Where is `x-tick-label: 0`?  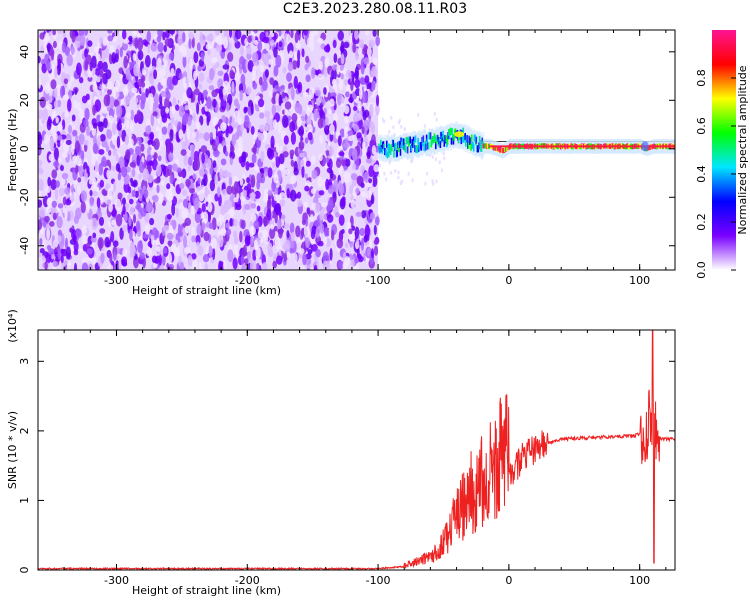 x-tick-label: 0 is located at coordinates (508, 280).